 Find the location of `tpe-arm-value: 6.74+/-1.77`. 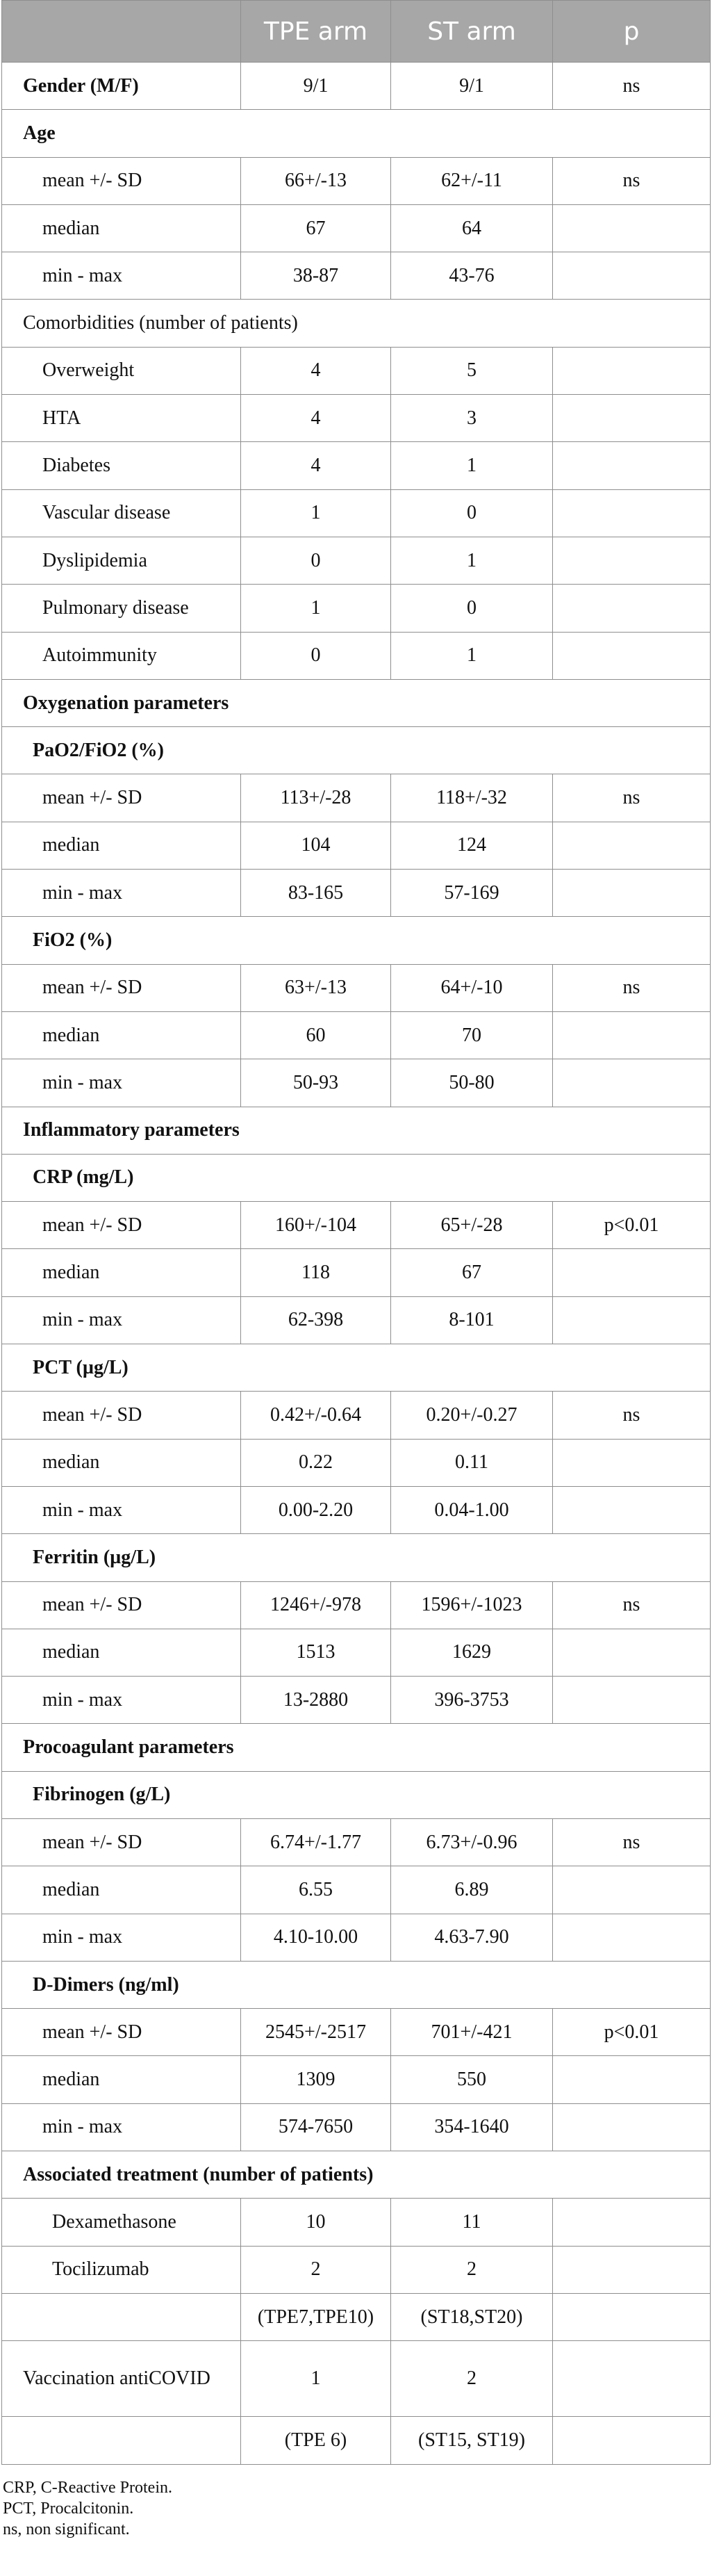

tpe-arm-value: 6.74+/-1.77 is located at coordinates (315, 1842).